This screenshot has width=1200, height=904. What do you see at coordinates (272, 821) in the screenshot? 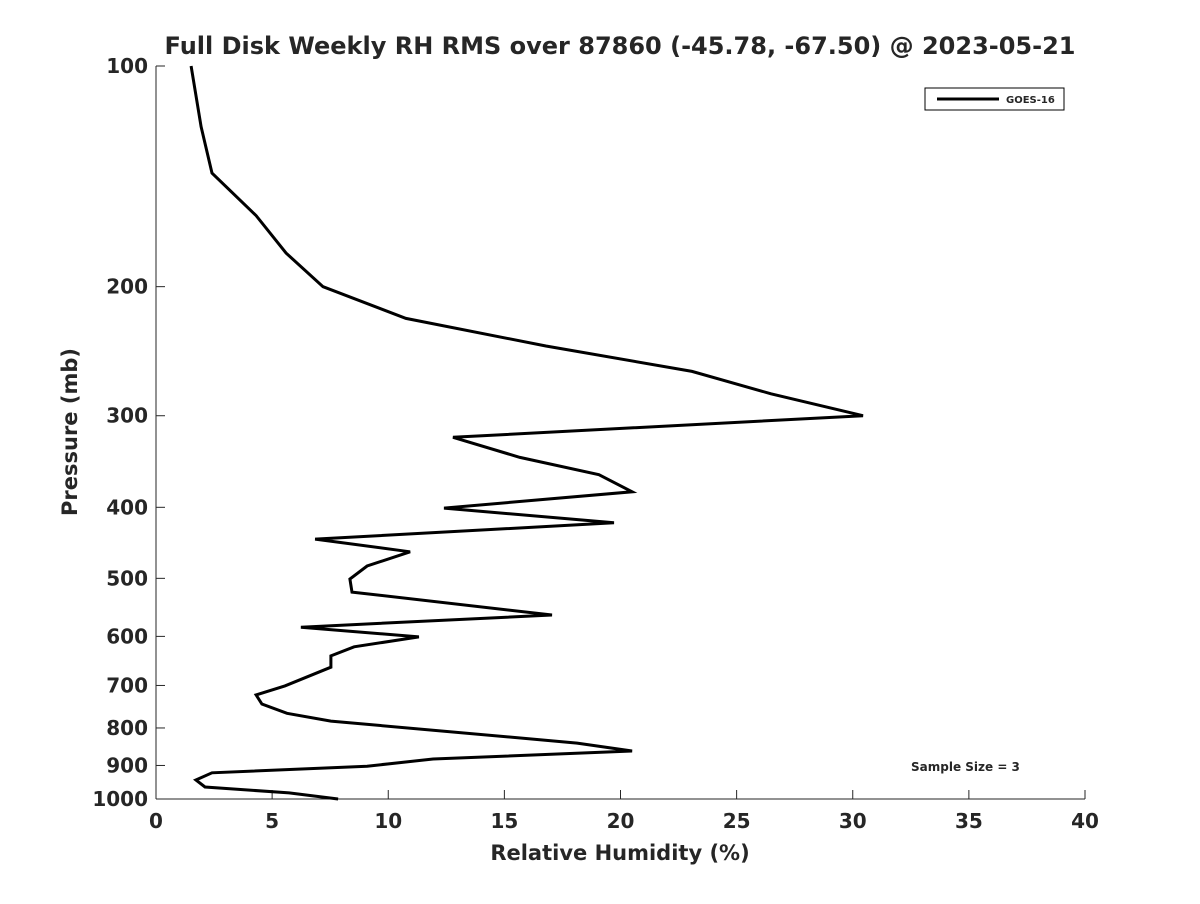
I see `x-tick-label: 5` at bounding box center [272, 821].